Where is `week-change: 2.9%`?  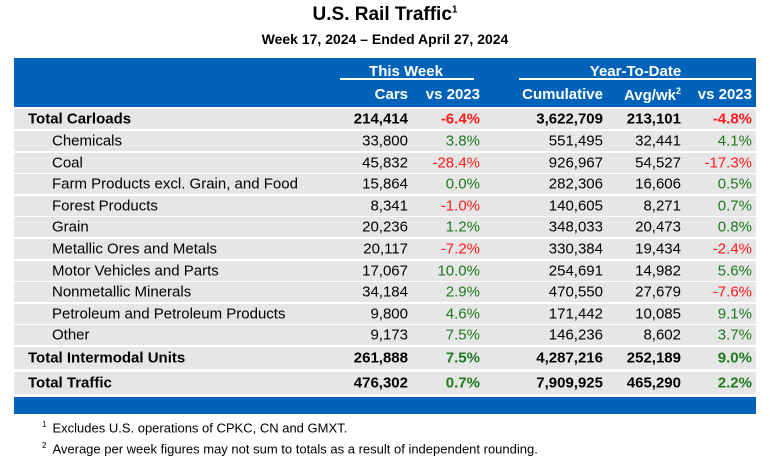 week-change: 2.9% is located at coordinates (462, 292).